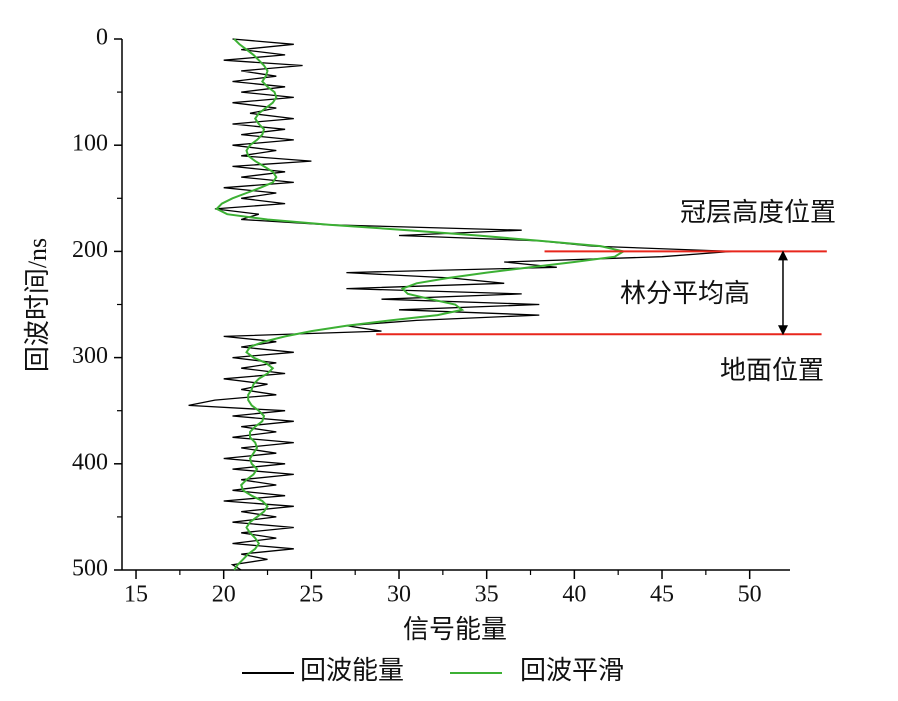 This screenshot has height=701, width=898. What do you see at coordinates (90, 462) in the screenshot?
I see `y-tick-label: 400` at bounding box center [90, 462].